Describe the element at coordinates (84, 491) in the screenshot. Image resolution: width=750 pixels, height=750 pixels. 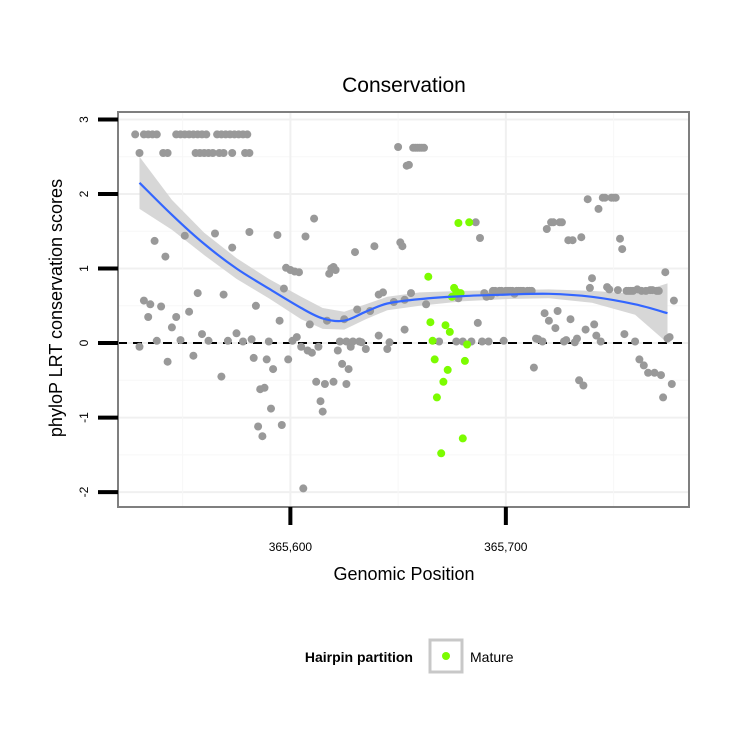
I see `y-tick-label-0: -2` at that location.